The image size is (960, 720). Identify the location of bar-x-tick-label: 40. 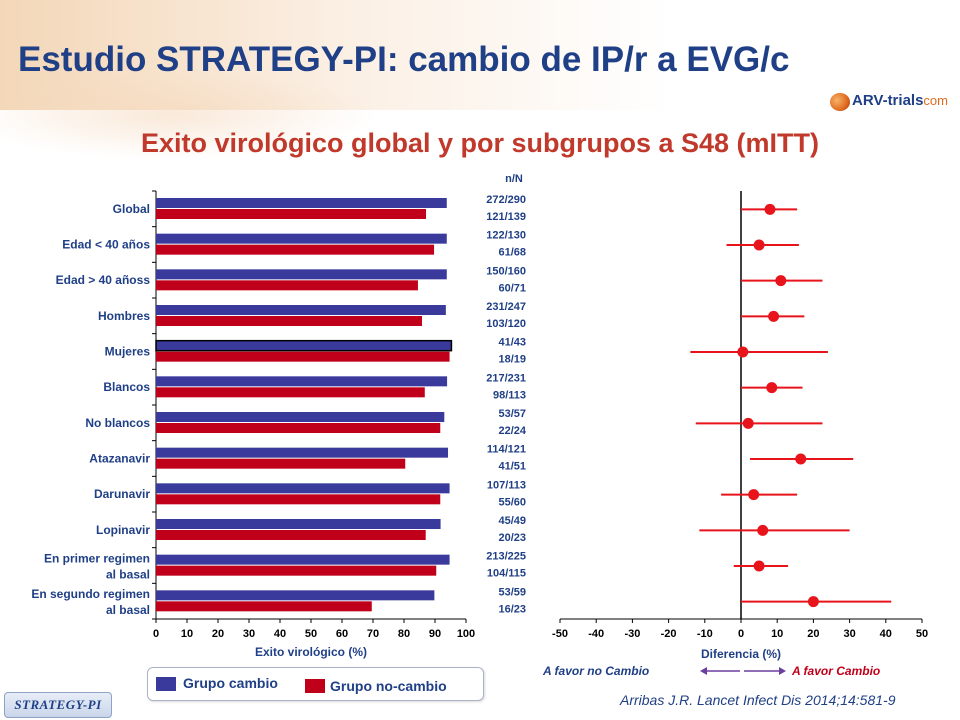
(280, 634).